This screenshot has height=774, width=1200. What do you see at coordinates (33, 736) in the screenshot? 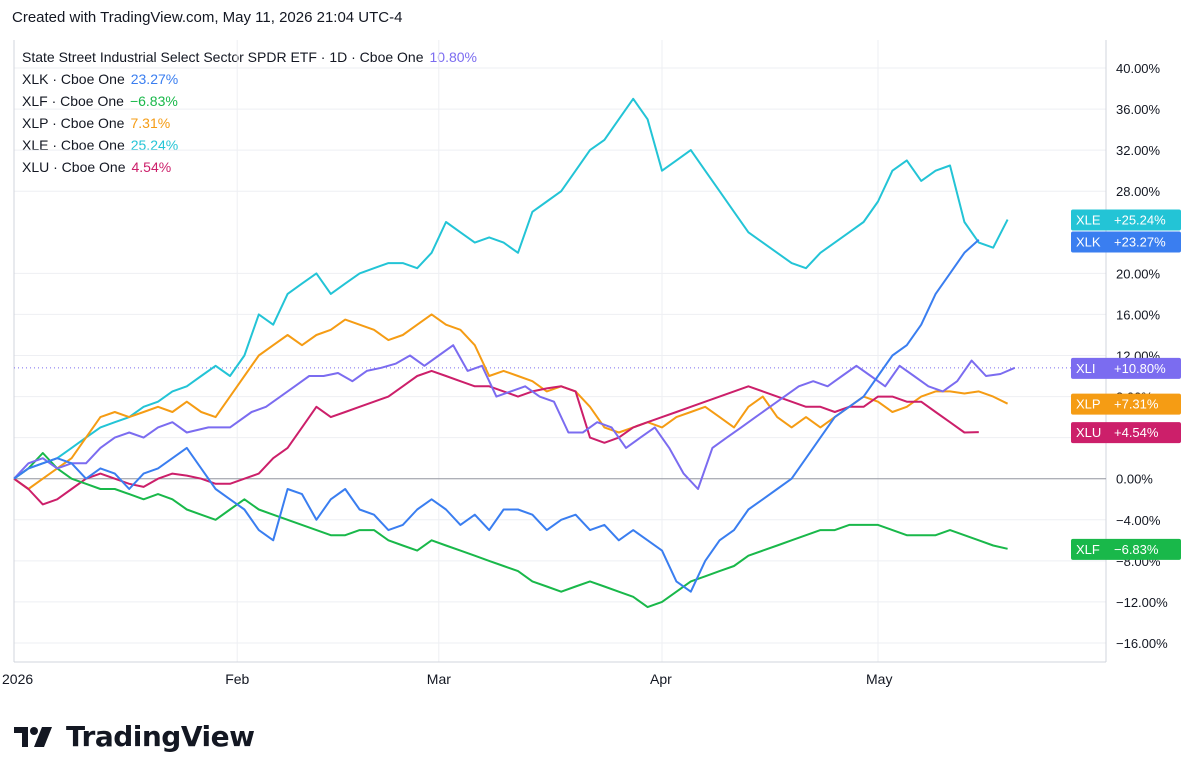
I see `tradingview-logo-icon` at bounding box center [33, 736].